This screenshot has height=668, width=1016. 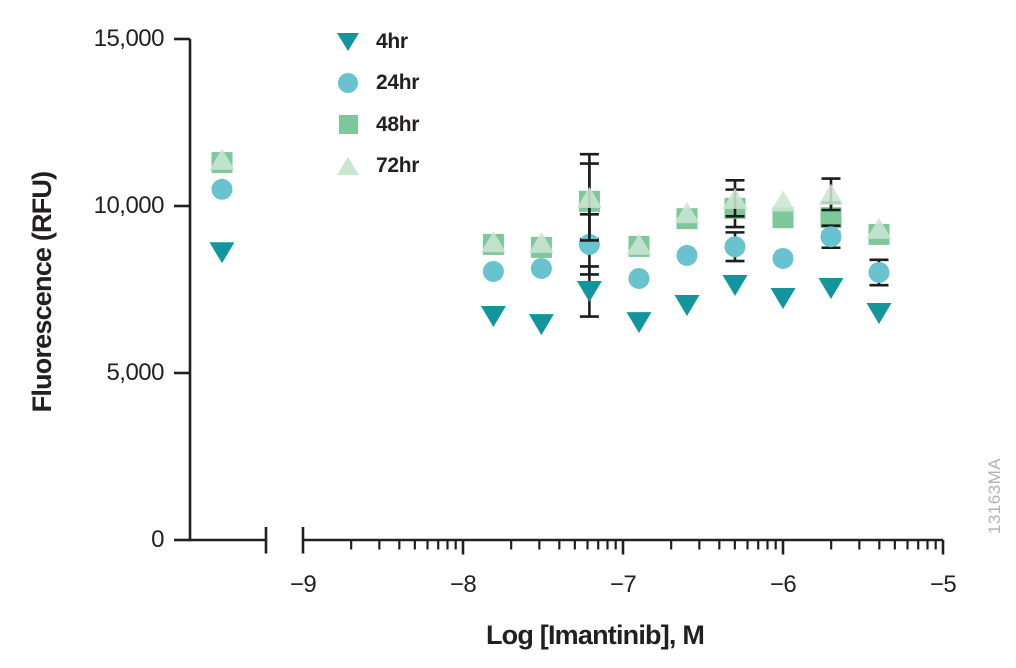 What do you see at coordinates (157, 539) in the screenshot?
I see `y-tick-label-0: 0` at bounding box center [157, 539].